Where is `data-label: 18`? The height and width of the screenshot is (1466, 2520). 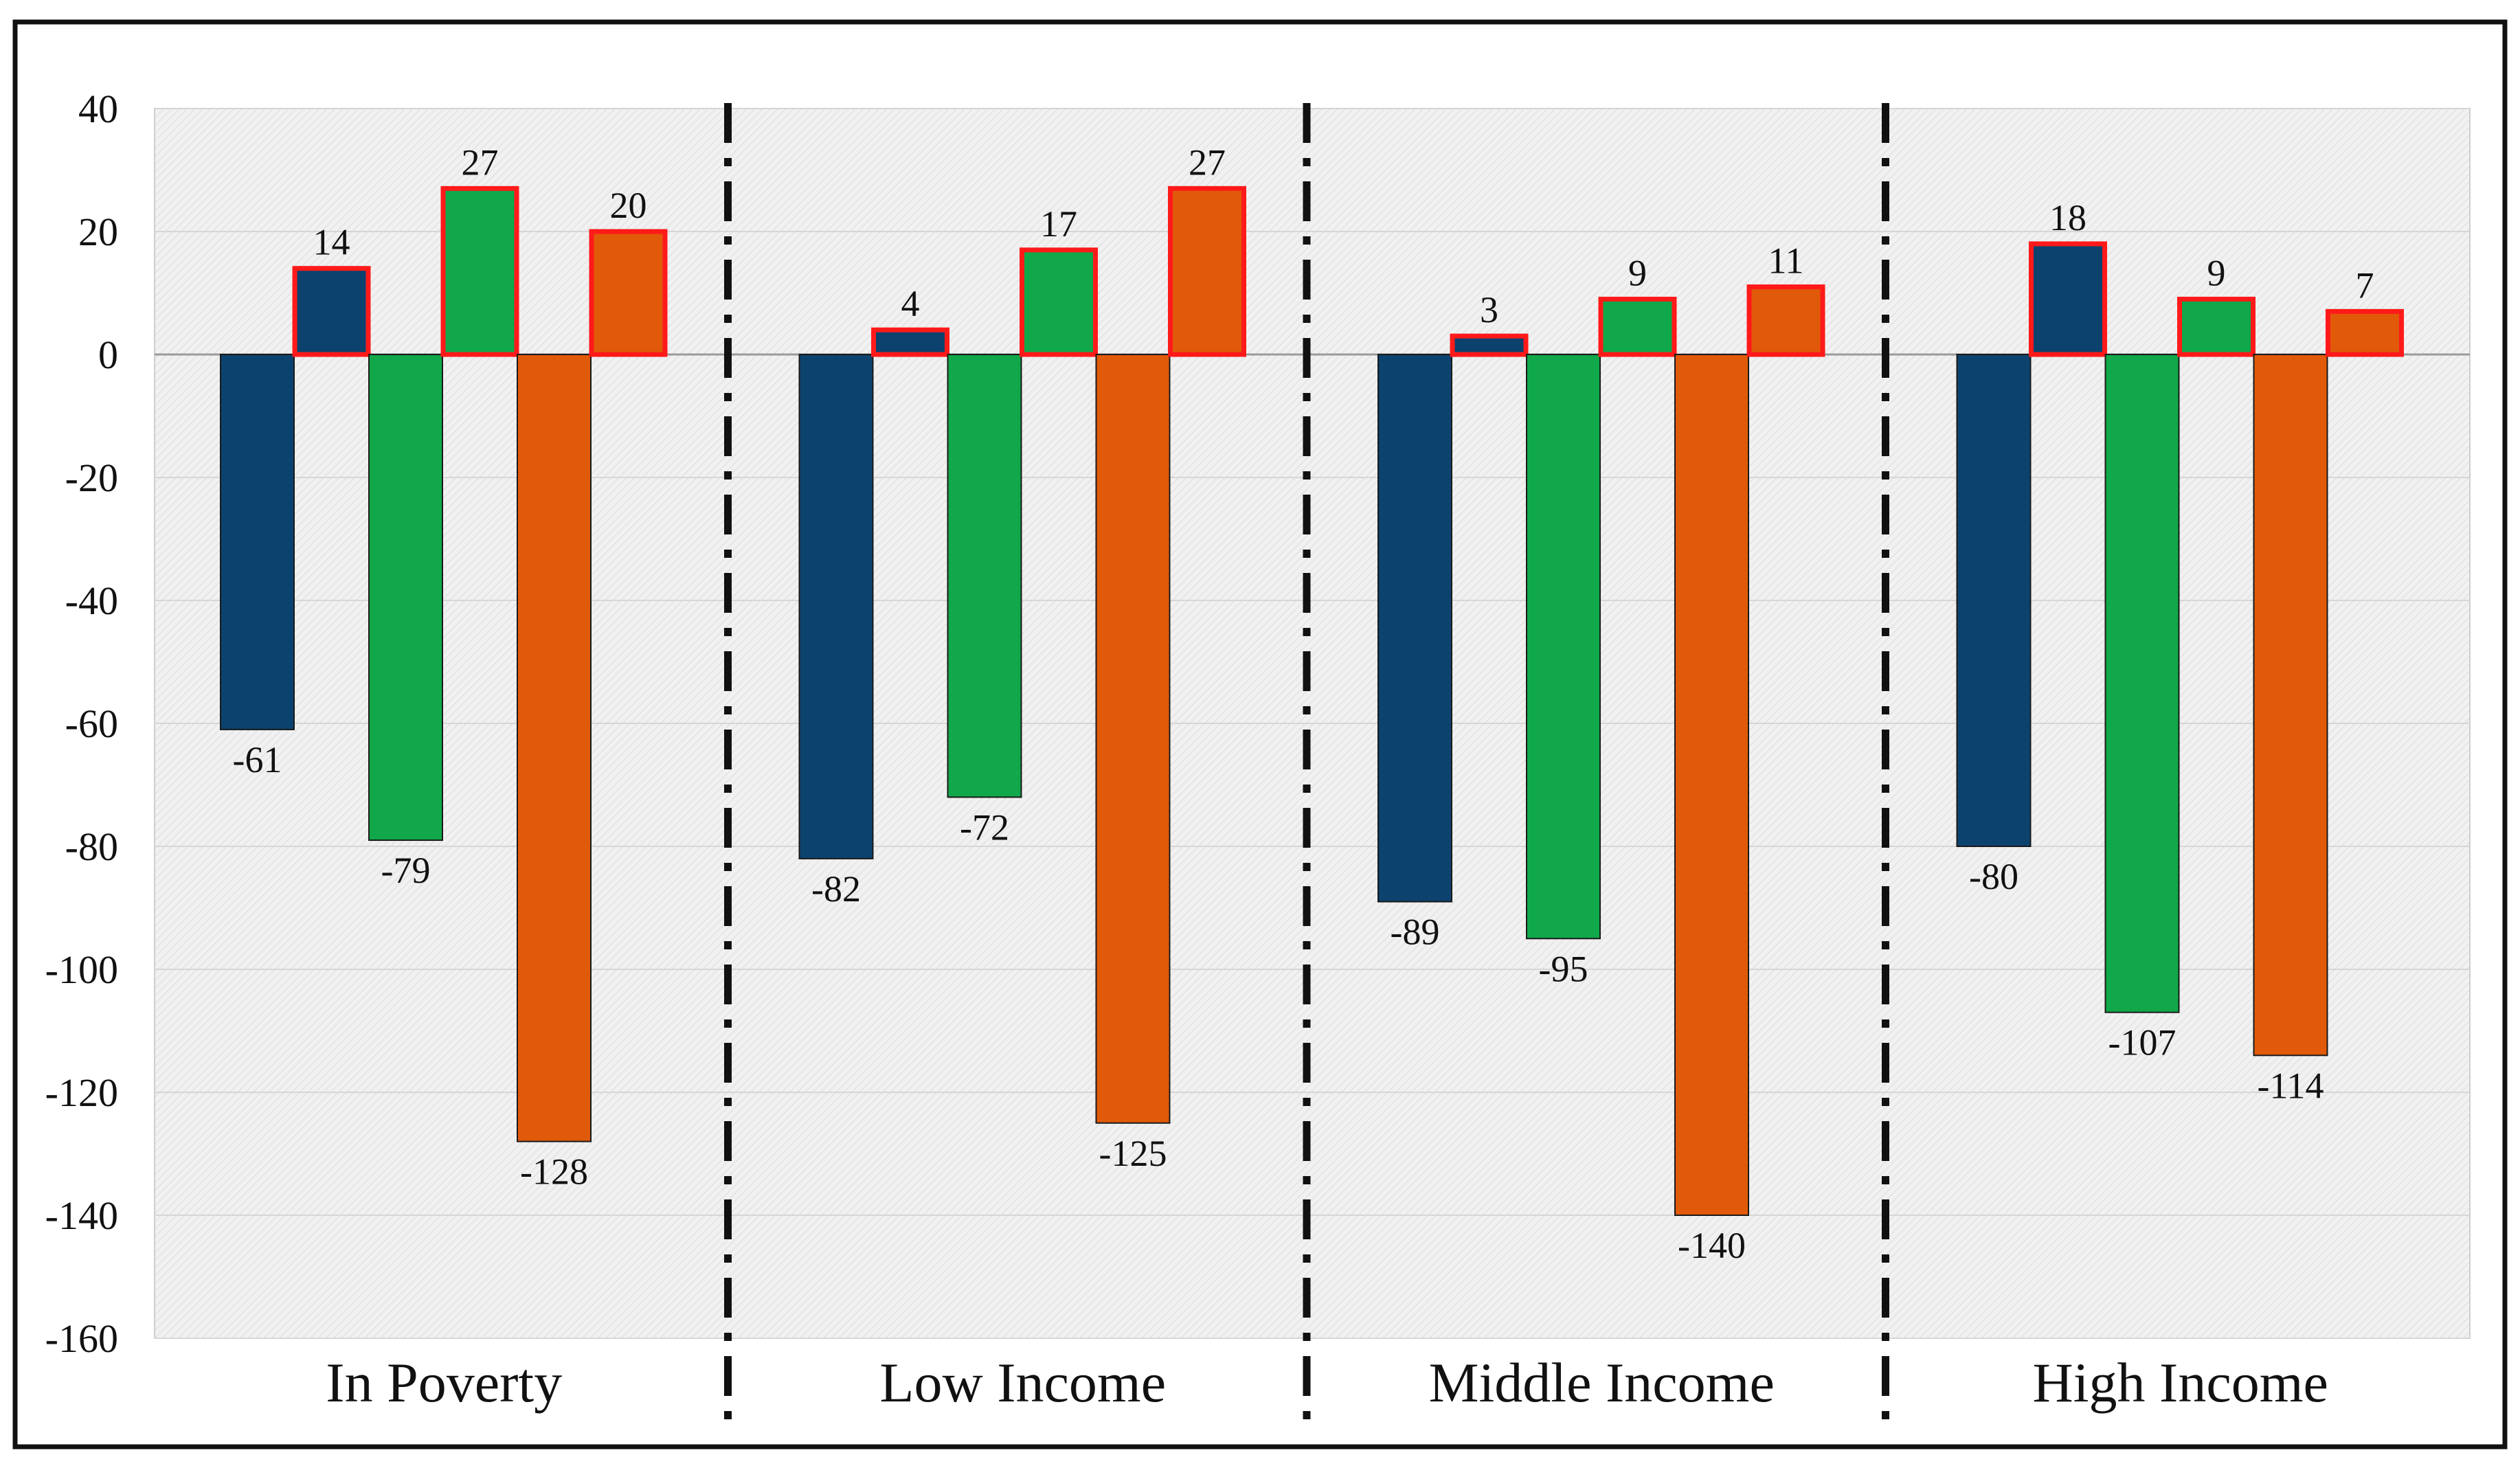 data-label: 18 is located at coordinates (2067, 218).